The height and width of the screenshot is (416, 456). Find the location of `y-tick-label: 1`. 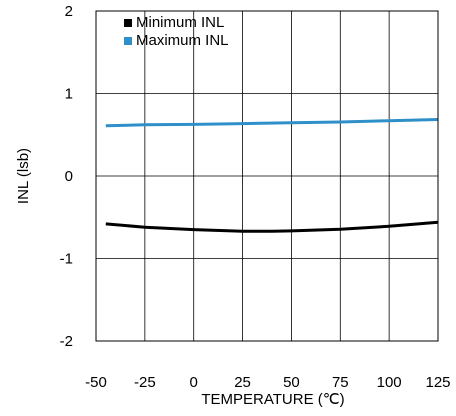

y-tick-label: 1 is located at coordinates (69, 94).